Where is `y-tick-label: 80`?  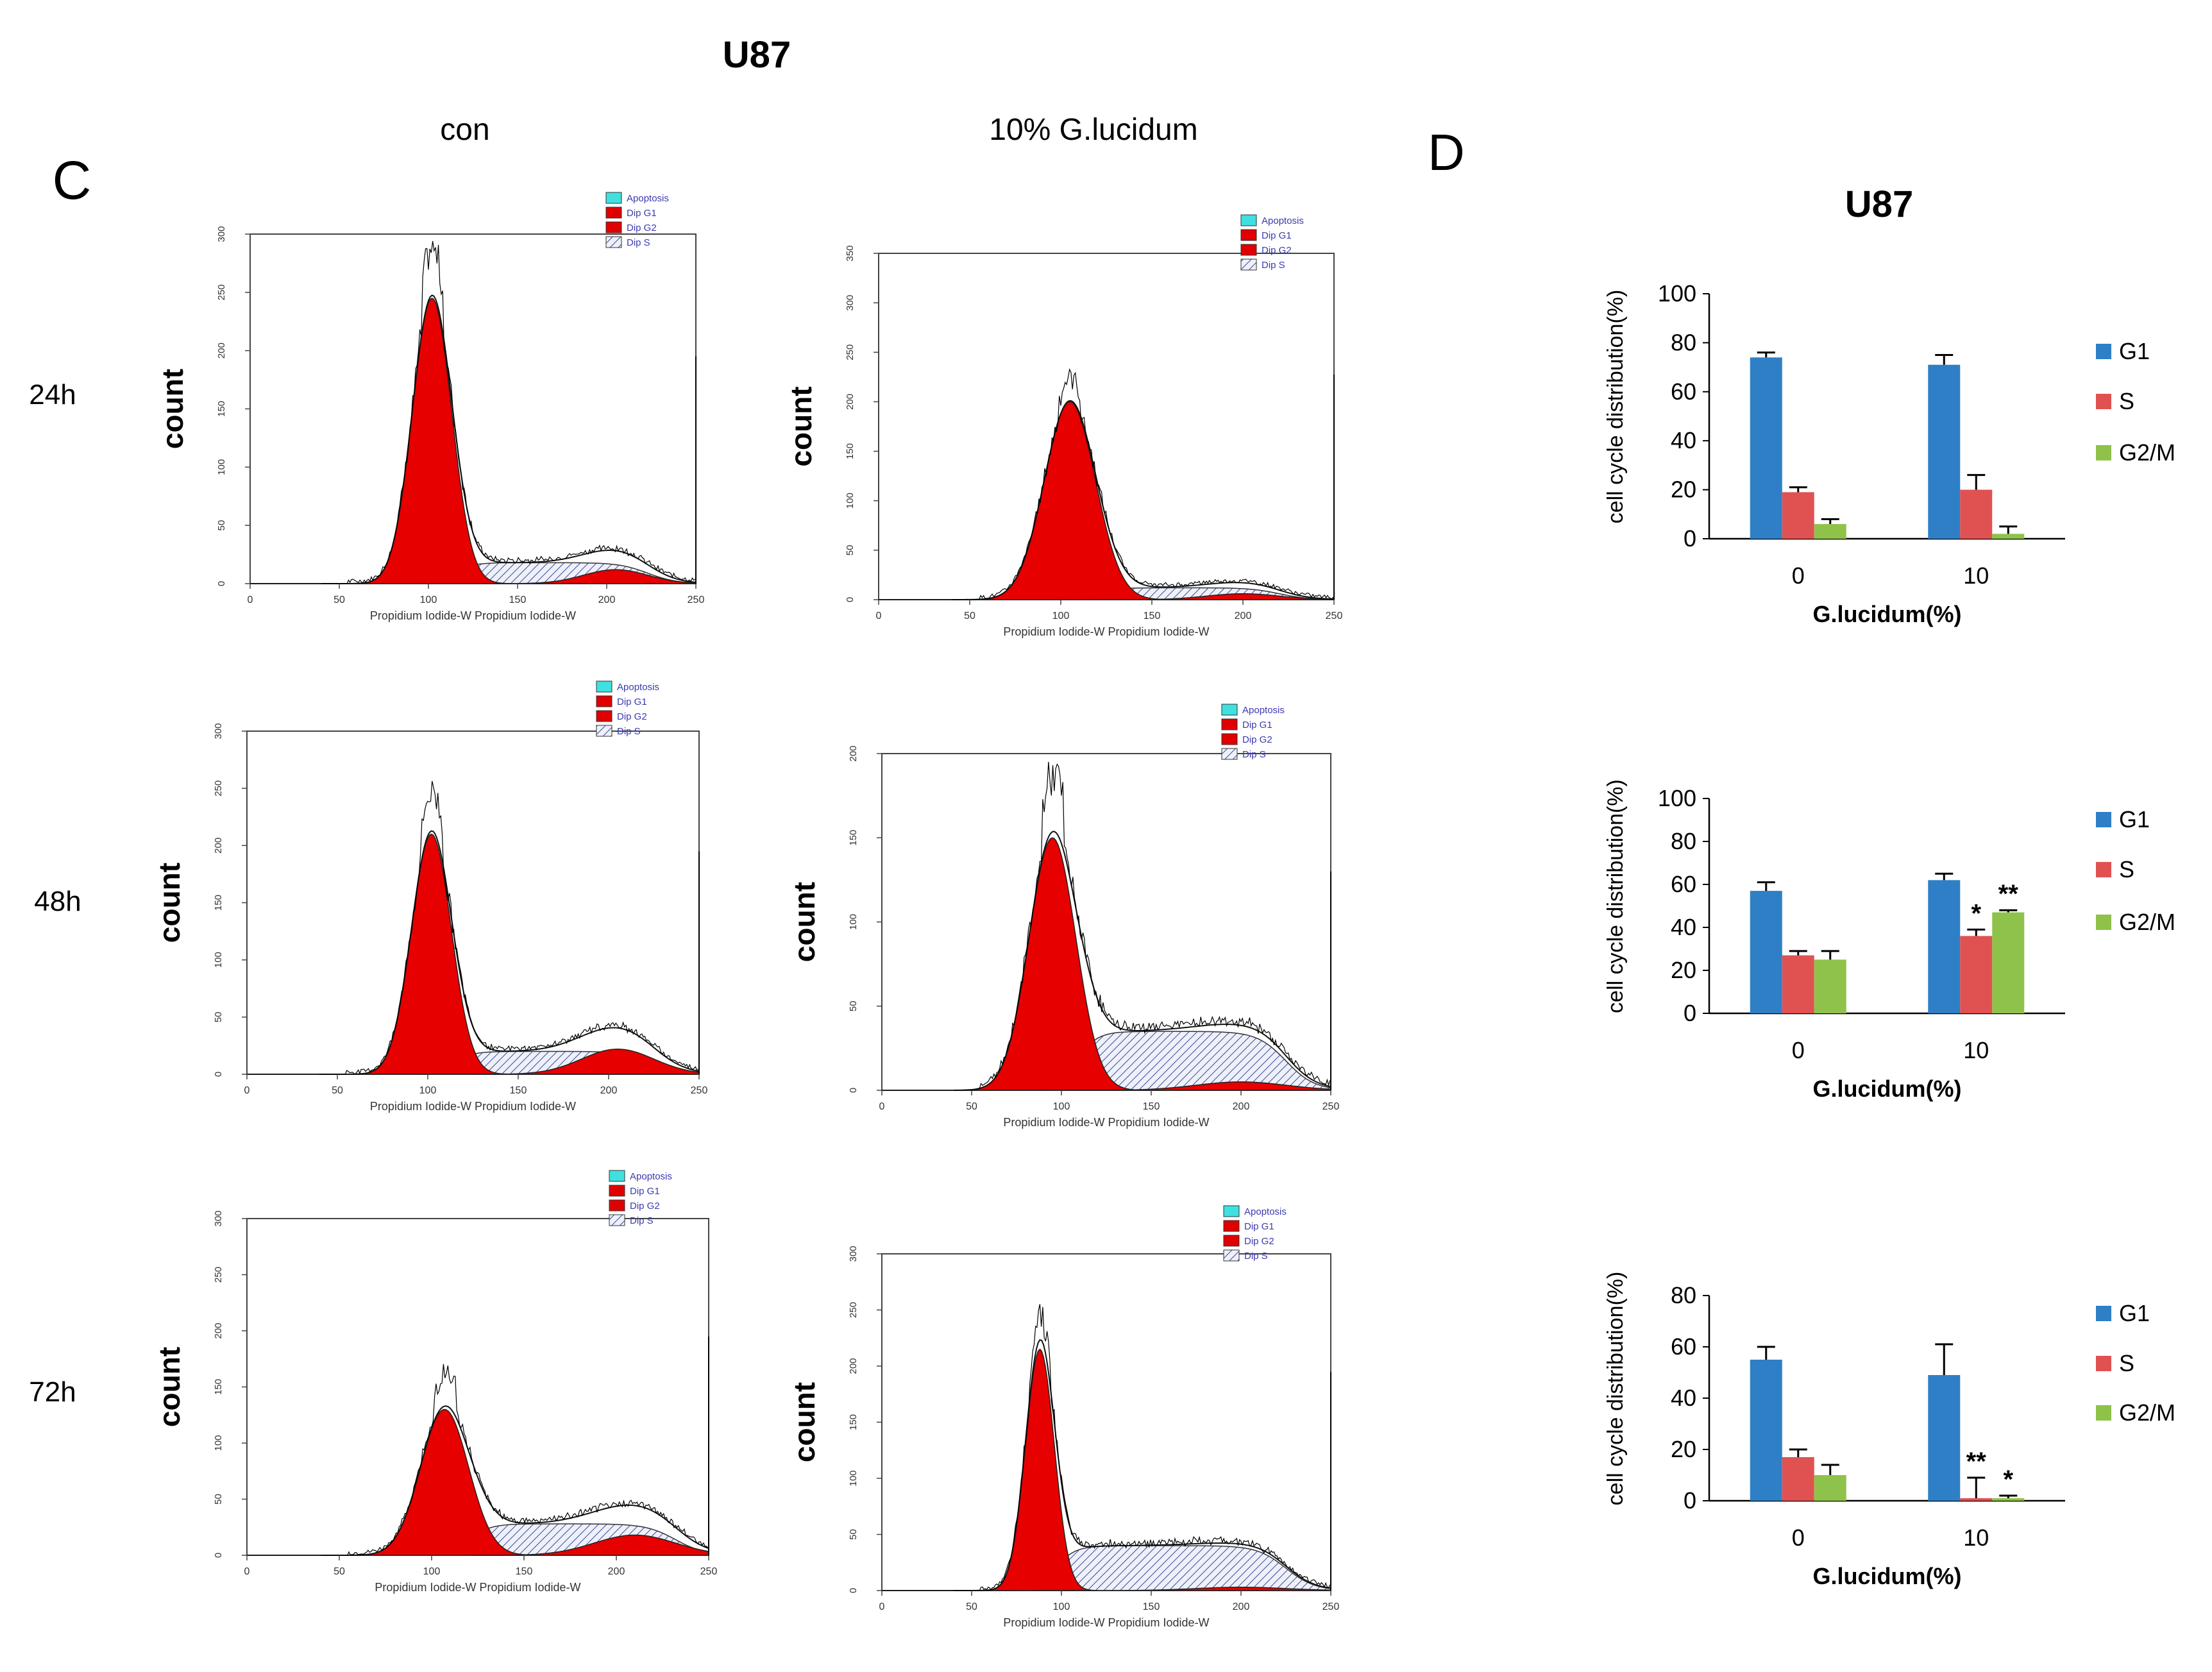 y-tick-label: 80 is located at coordinates (1683, 841).